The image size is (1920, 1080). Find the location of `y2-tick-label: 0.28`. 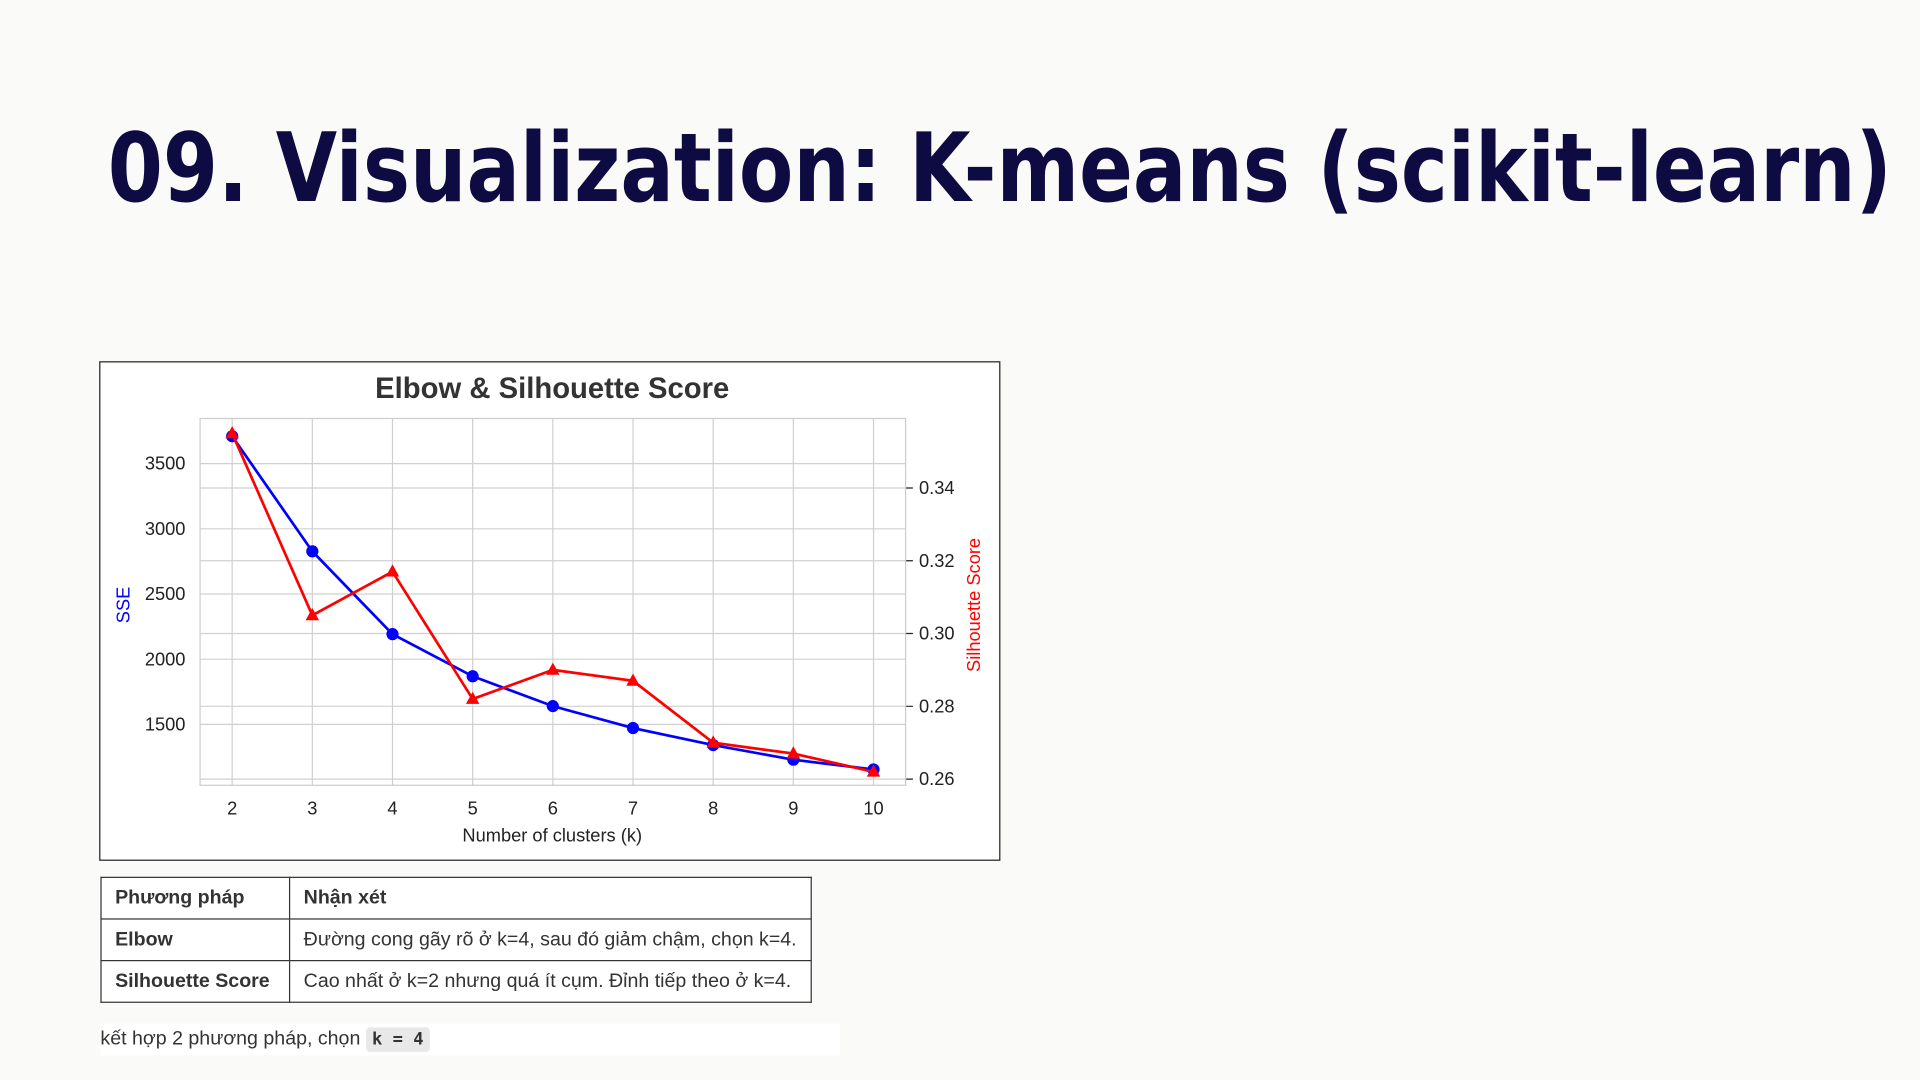

y2-tick-label: 0.28 is located at coordinates (937, 705).